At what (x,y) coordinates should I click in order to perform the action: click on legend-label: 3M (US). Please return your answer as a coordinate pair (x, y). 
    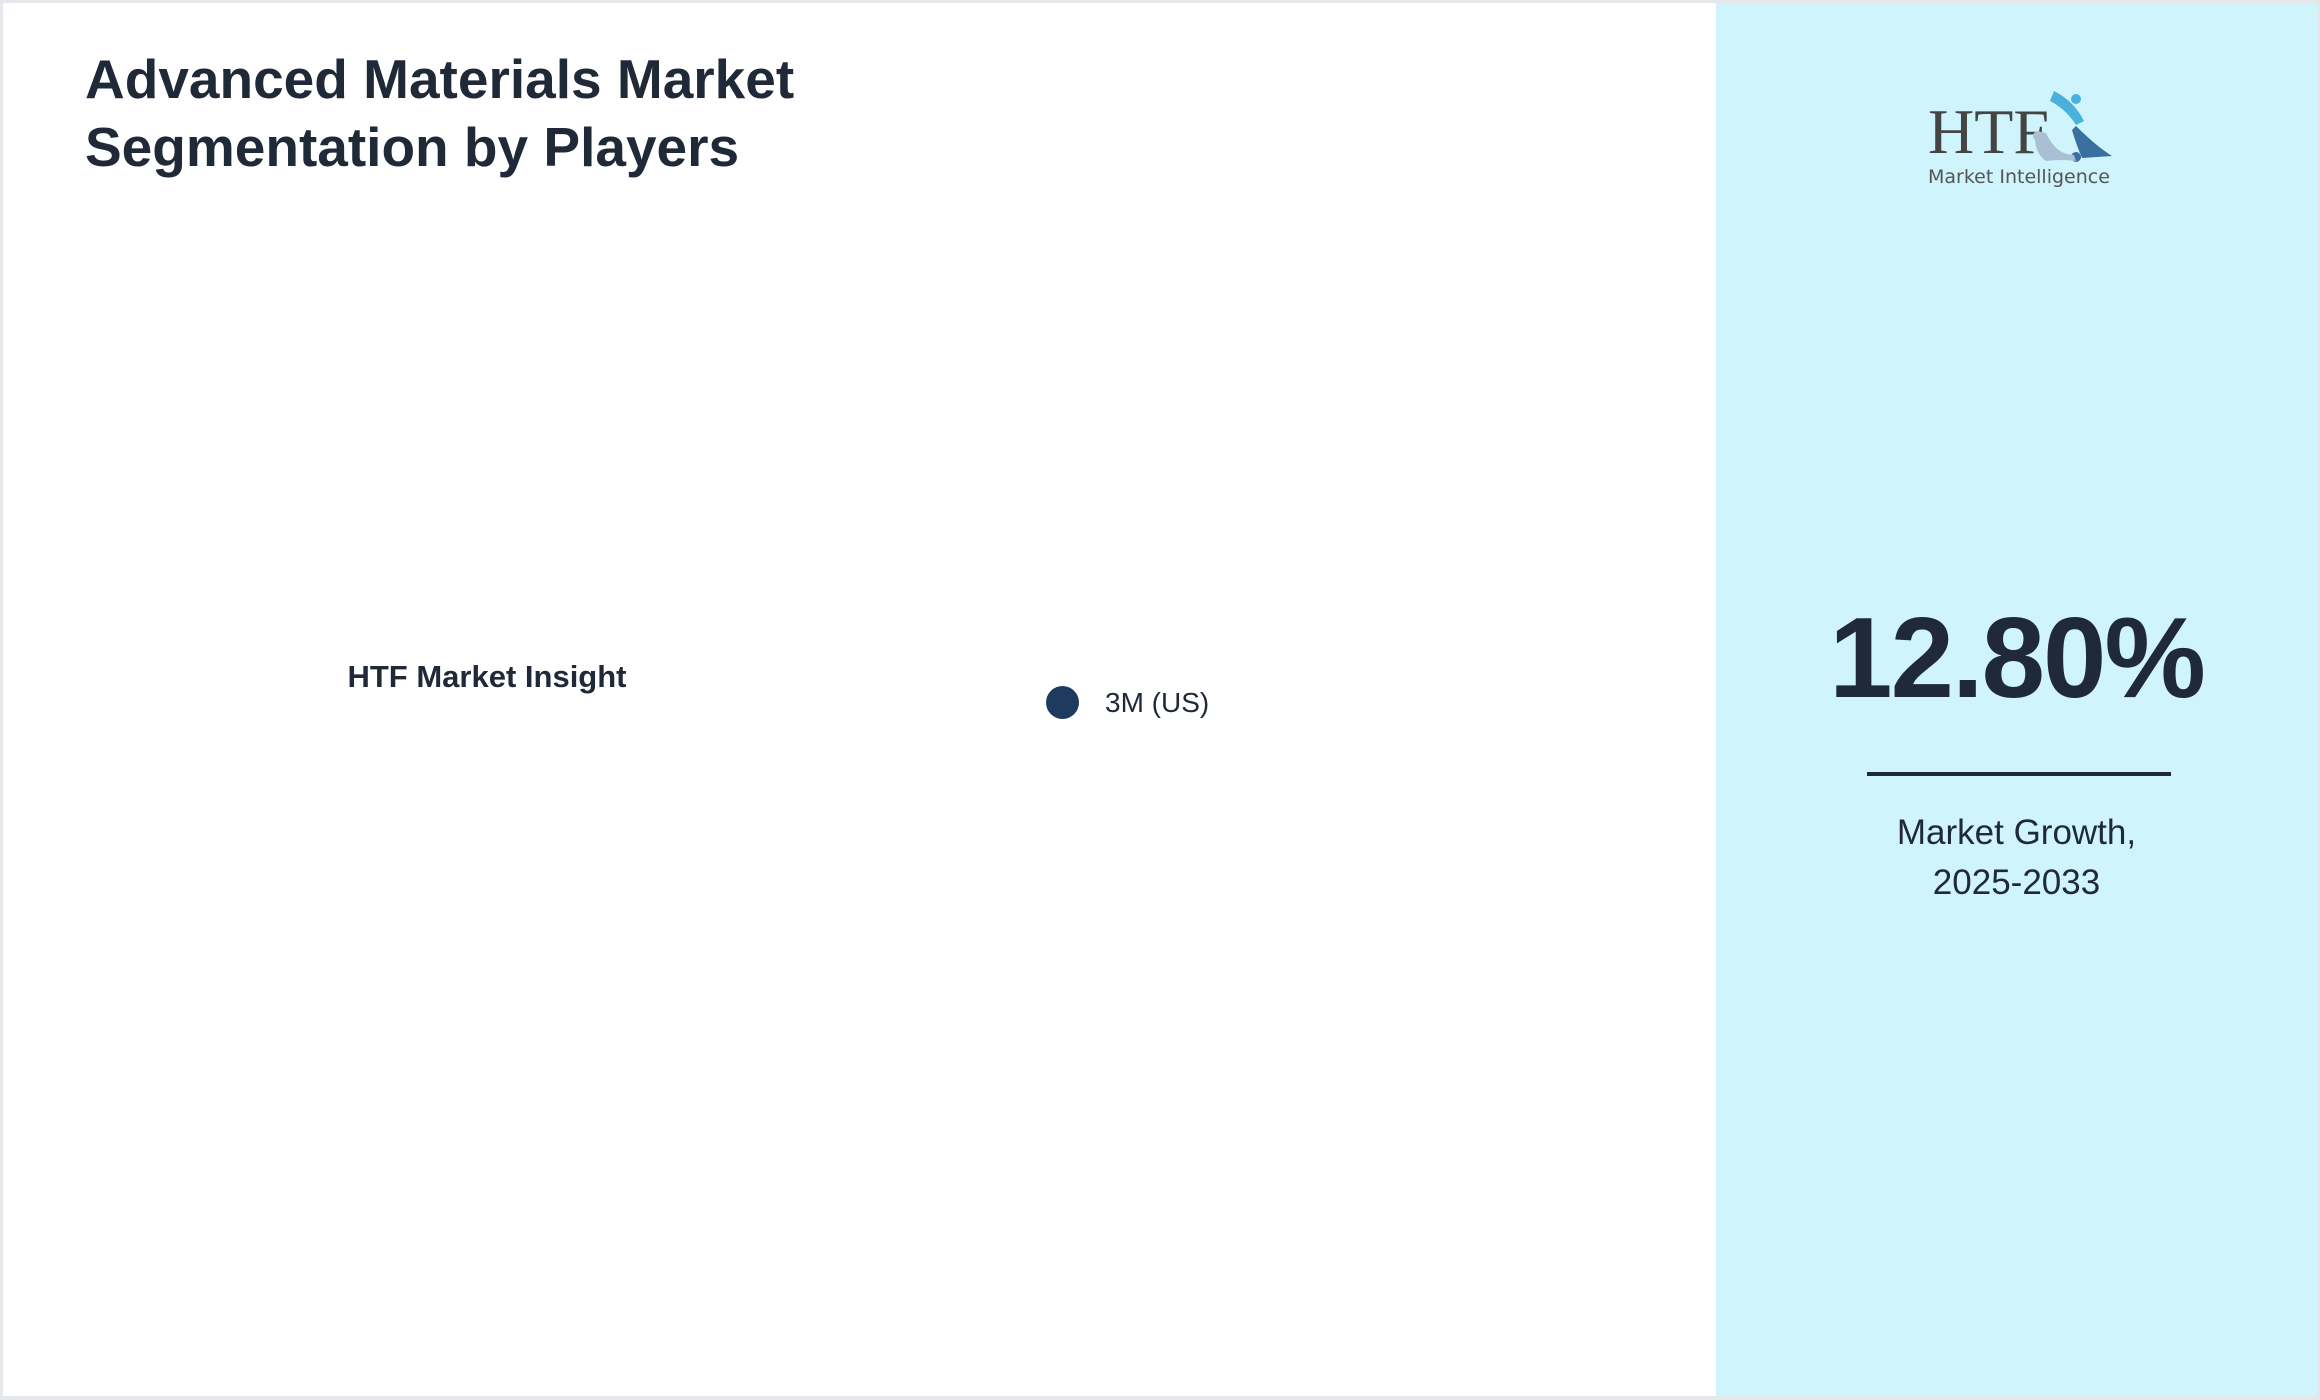
    Looking at the image, I should click on (1157, 702).